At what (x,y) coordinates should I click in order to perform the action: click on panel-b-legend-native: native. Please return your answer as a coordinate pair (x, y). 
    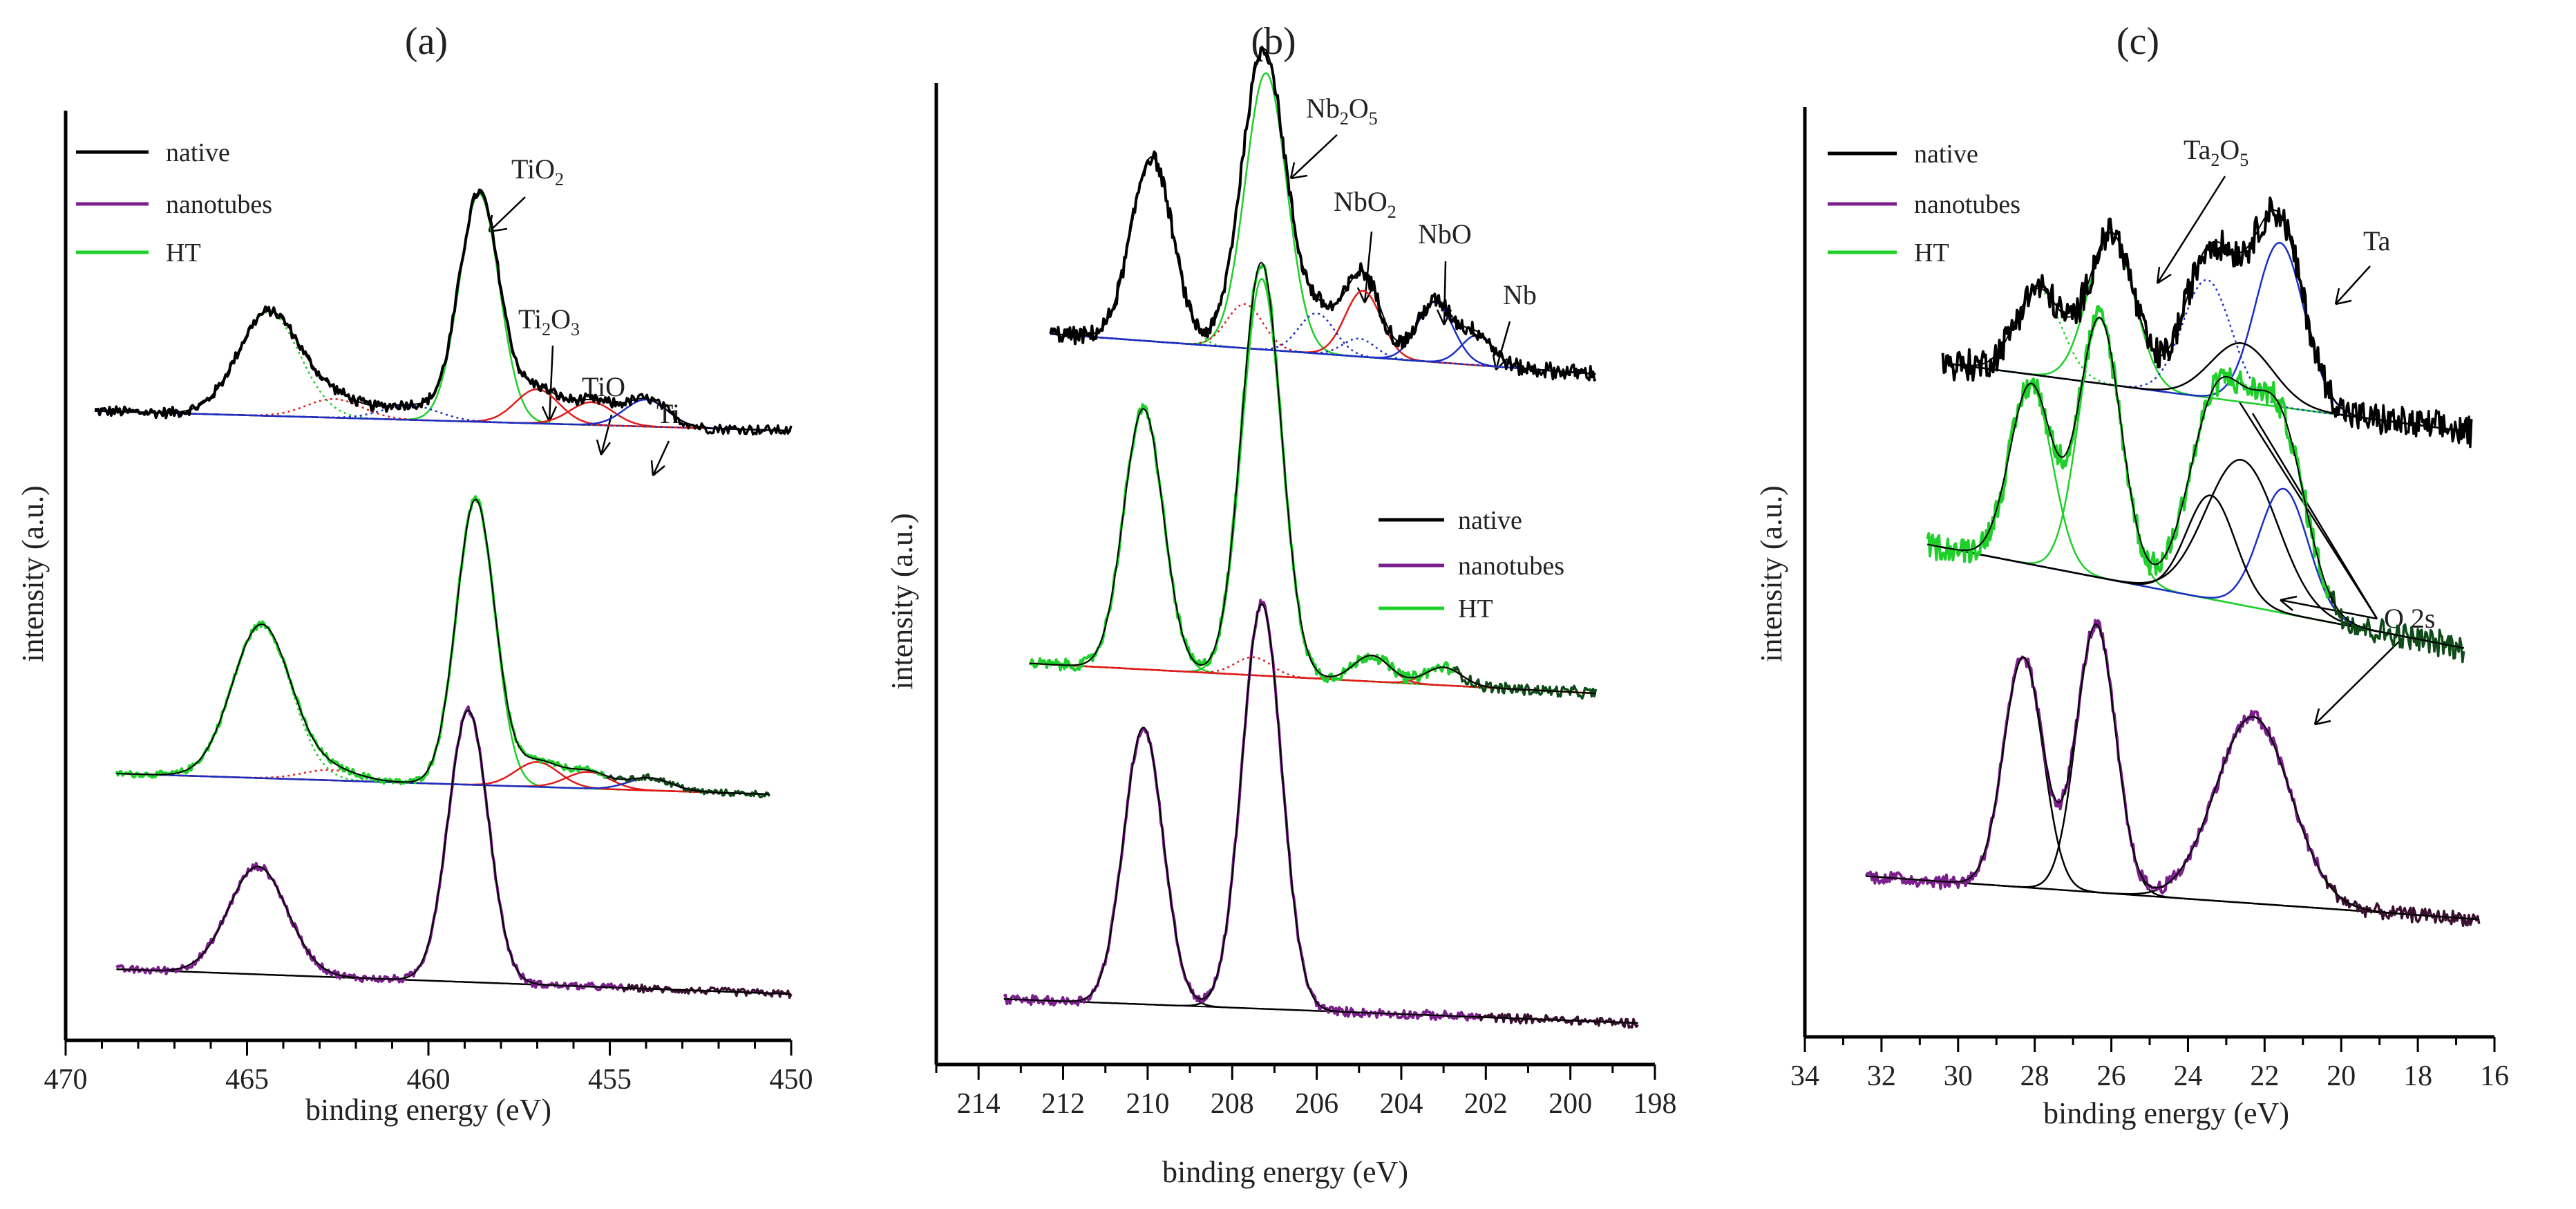
    Looking at the image, I should click on (1490, 520).